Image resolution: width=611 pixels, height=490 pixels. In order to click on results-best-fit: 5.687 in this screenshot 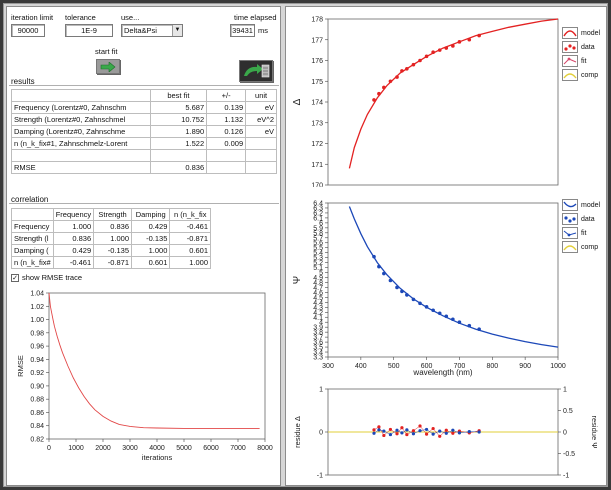, I will do `click(178, 107)`.